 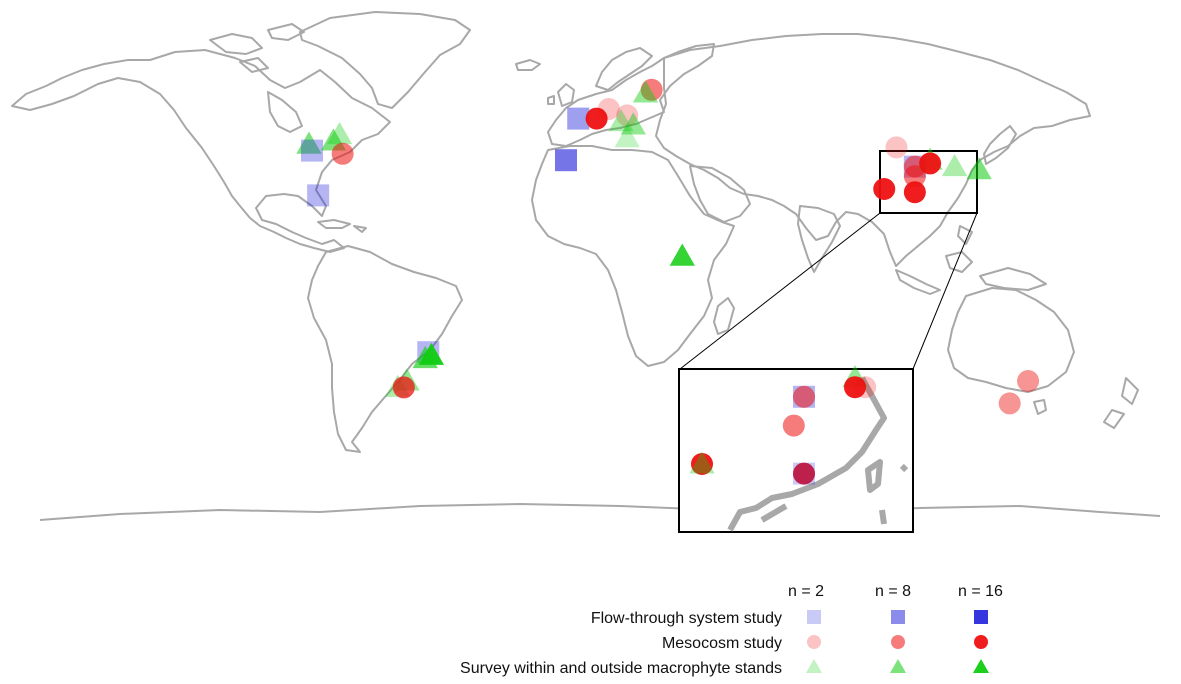 What do you see at coordinates (724, 316) in the screenshot?
I see `madagascar-outline` at bounding box center [724, 316].